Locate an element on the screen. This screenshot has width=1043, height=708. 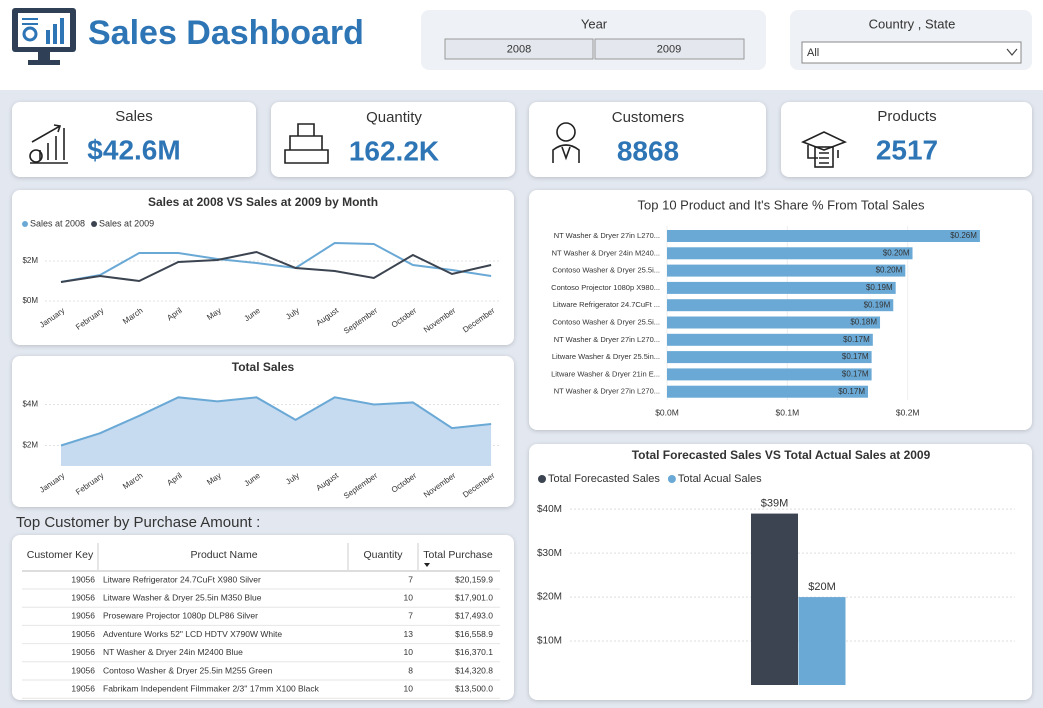
table-cell: $17,901.0 is located at coordinates (474, 597).